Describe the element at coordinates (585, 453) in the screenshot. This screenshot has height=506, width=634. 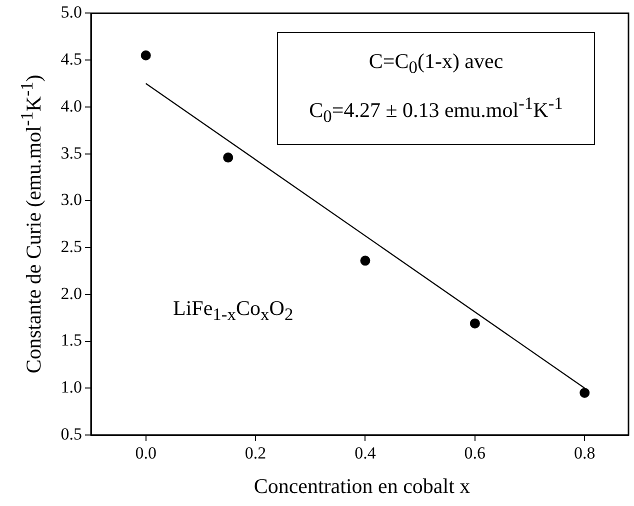
I see `x-tick-label: 0.8` at that location.